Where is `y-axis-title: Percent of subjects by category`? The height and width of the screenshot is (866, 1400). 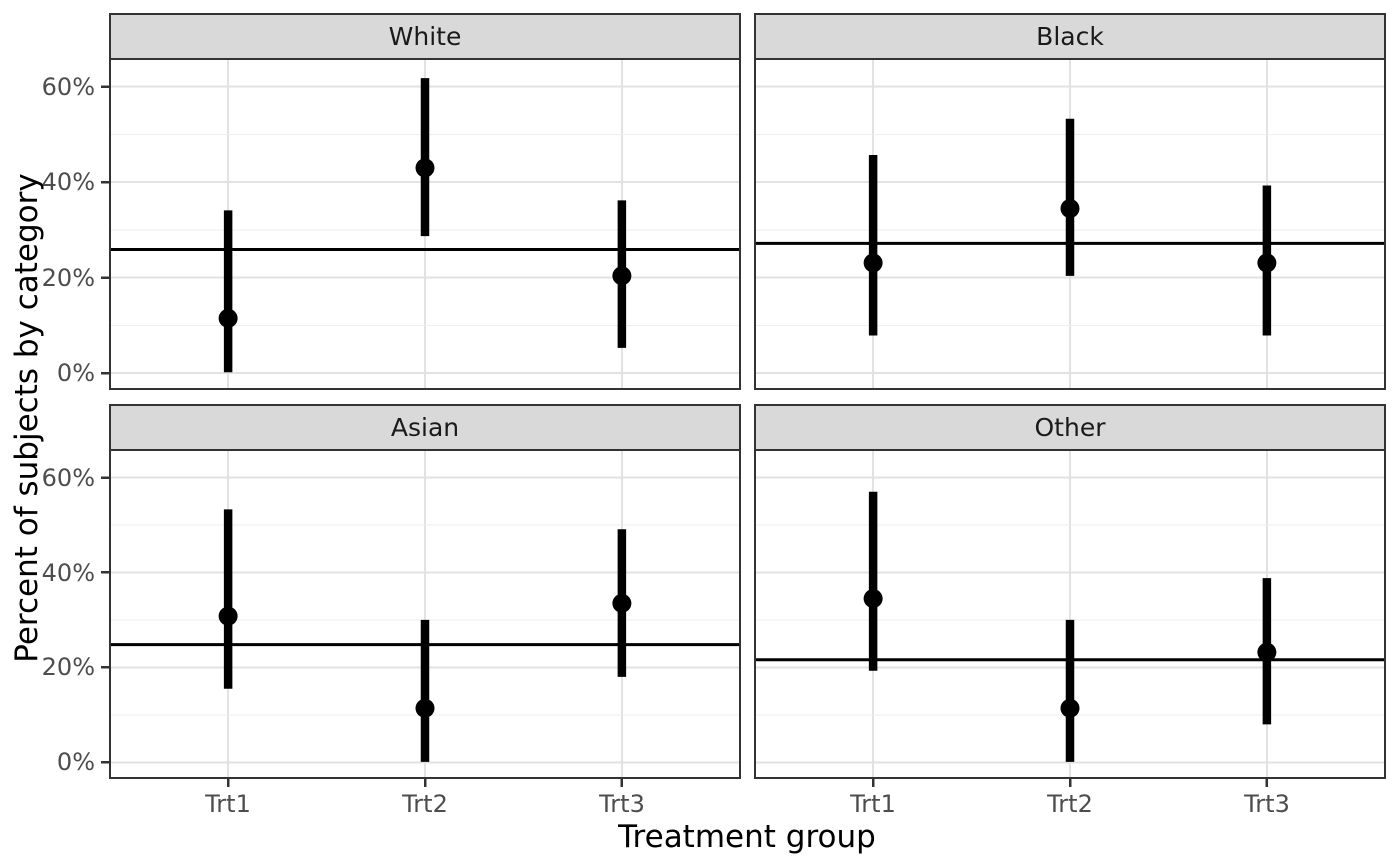
y-axis-title: Percent of subjects by category is located at coordinates (27, 418).